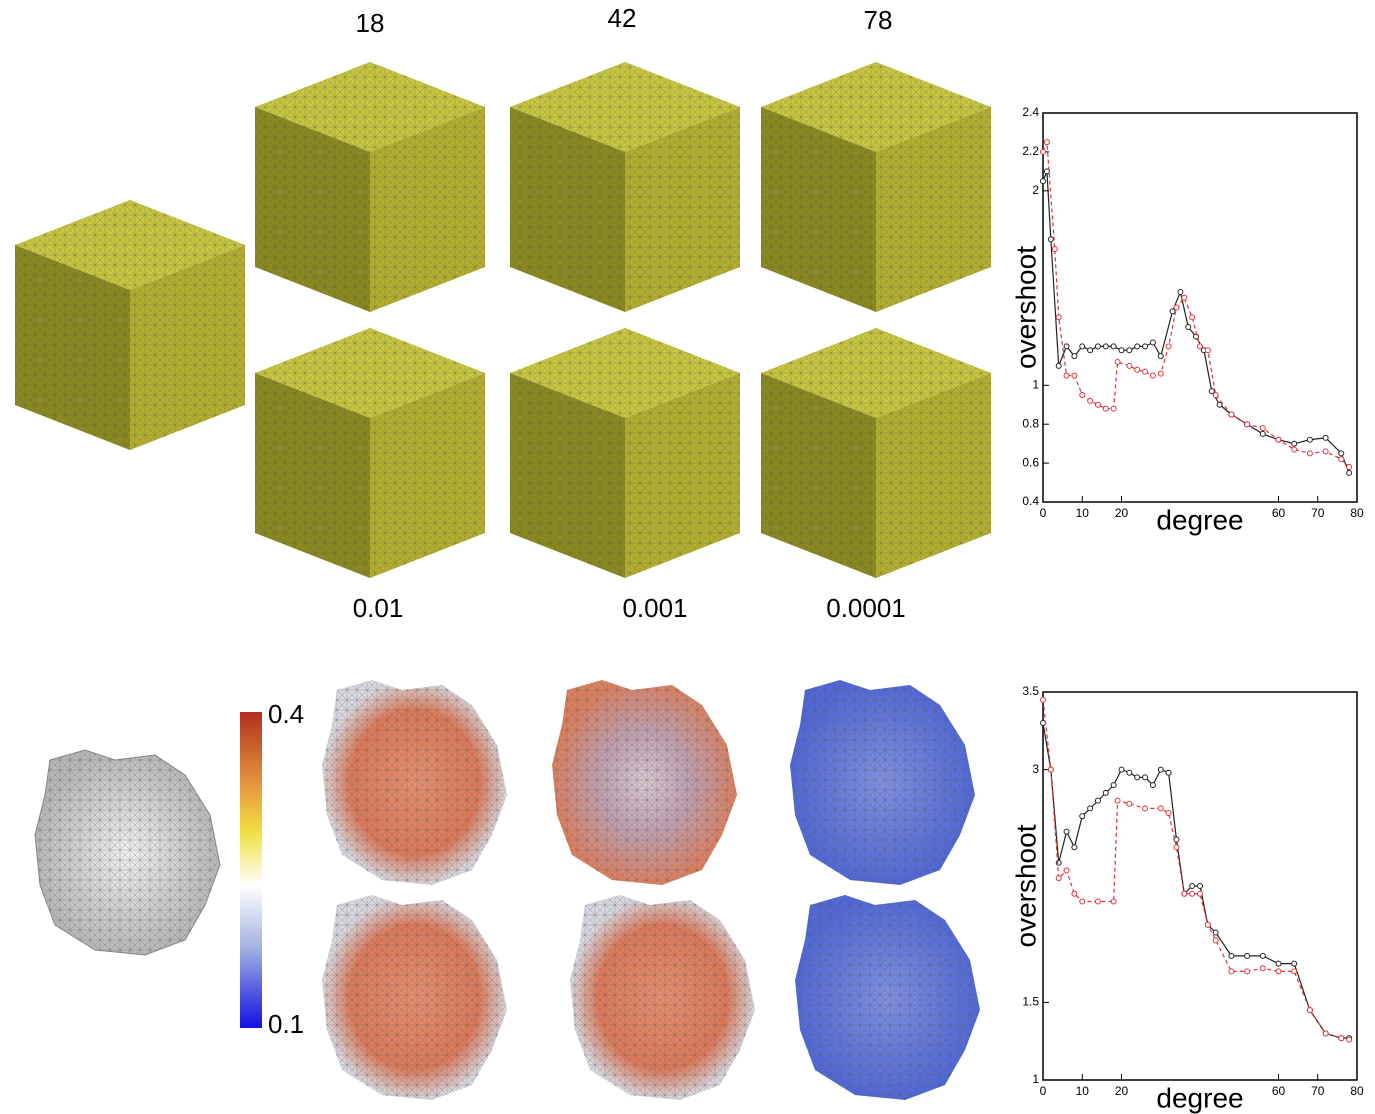 The height and width of the screenshot is (1114, 1375). Describe the element at coordinates (1083, 1091) in the screenshot. I see `x-tick-label: 10` at that location.